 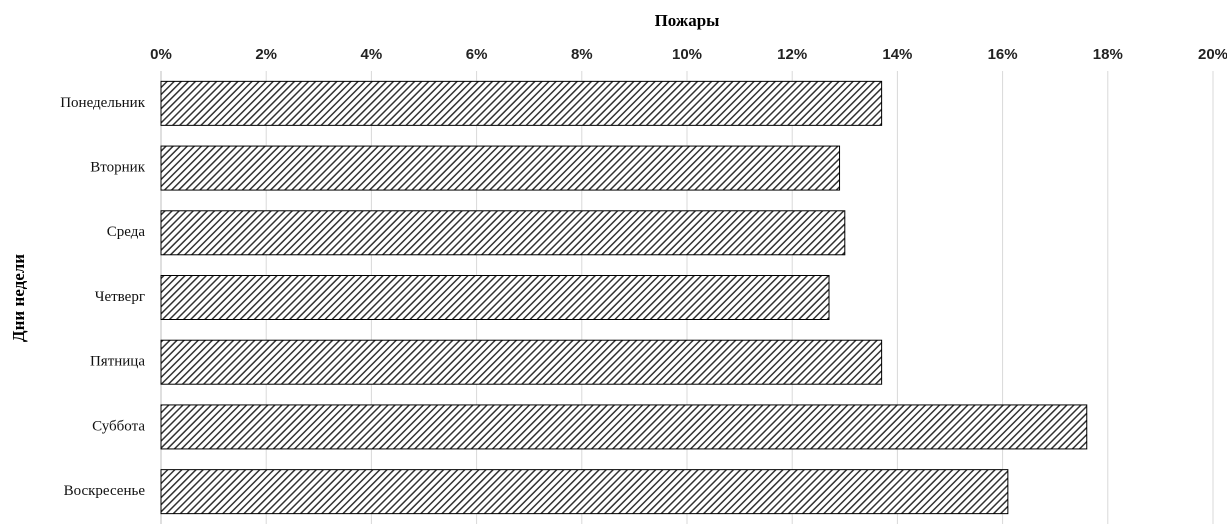 I want to click on y-tick-label: Пятница, so click(x=117, y=362).